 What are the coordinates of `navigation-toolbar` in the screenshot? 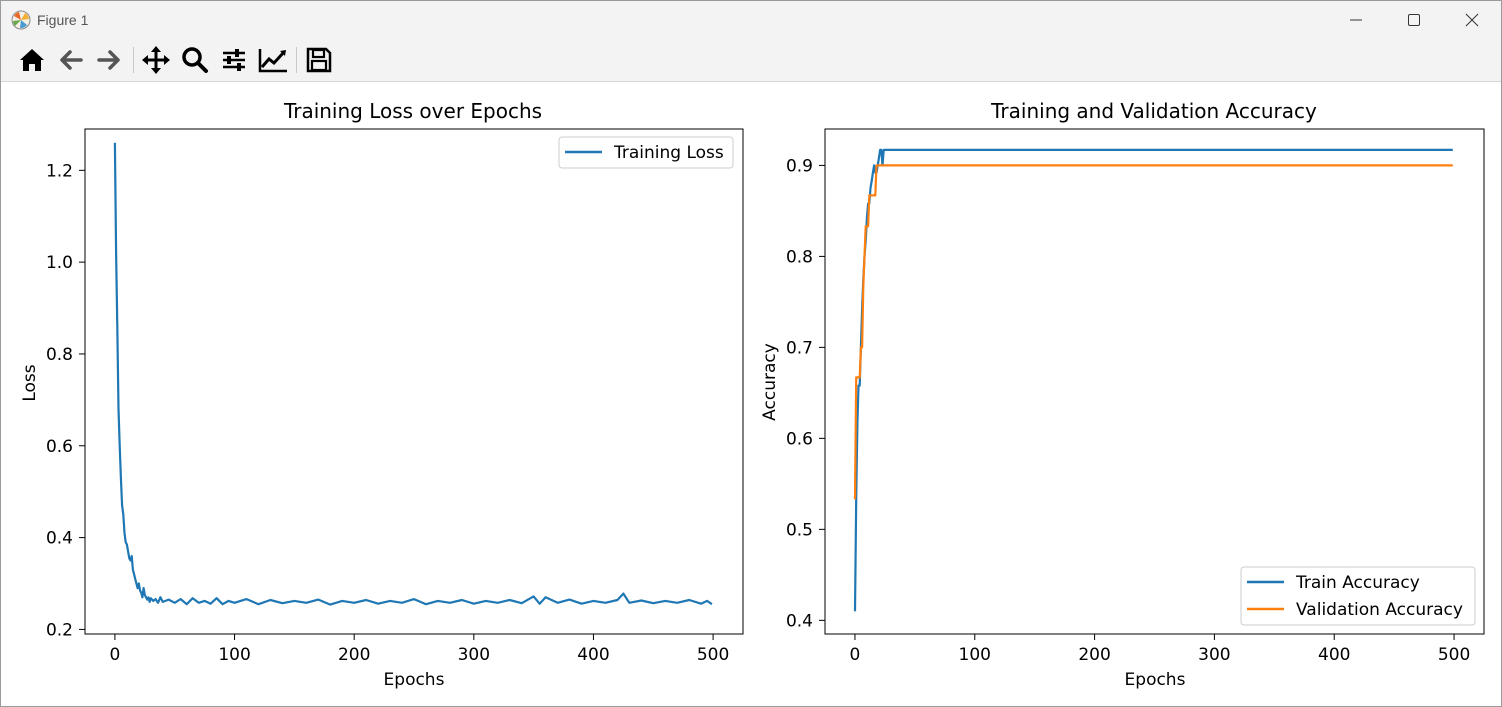 It's located at (751, 60).